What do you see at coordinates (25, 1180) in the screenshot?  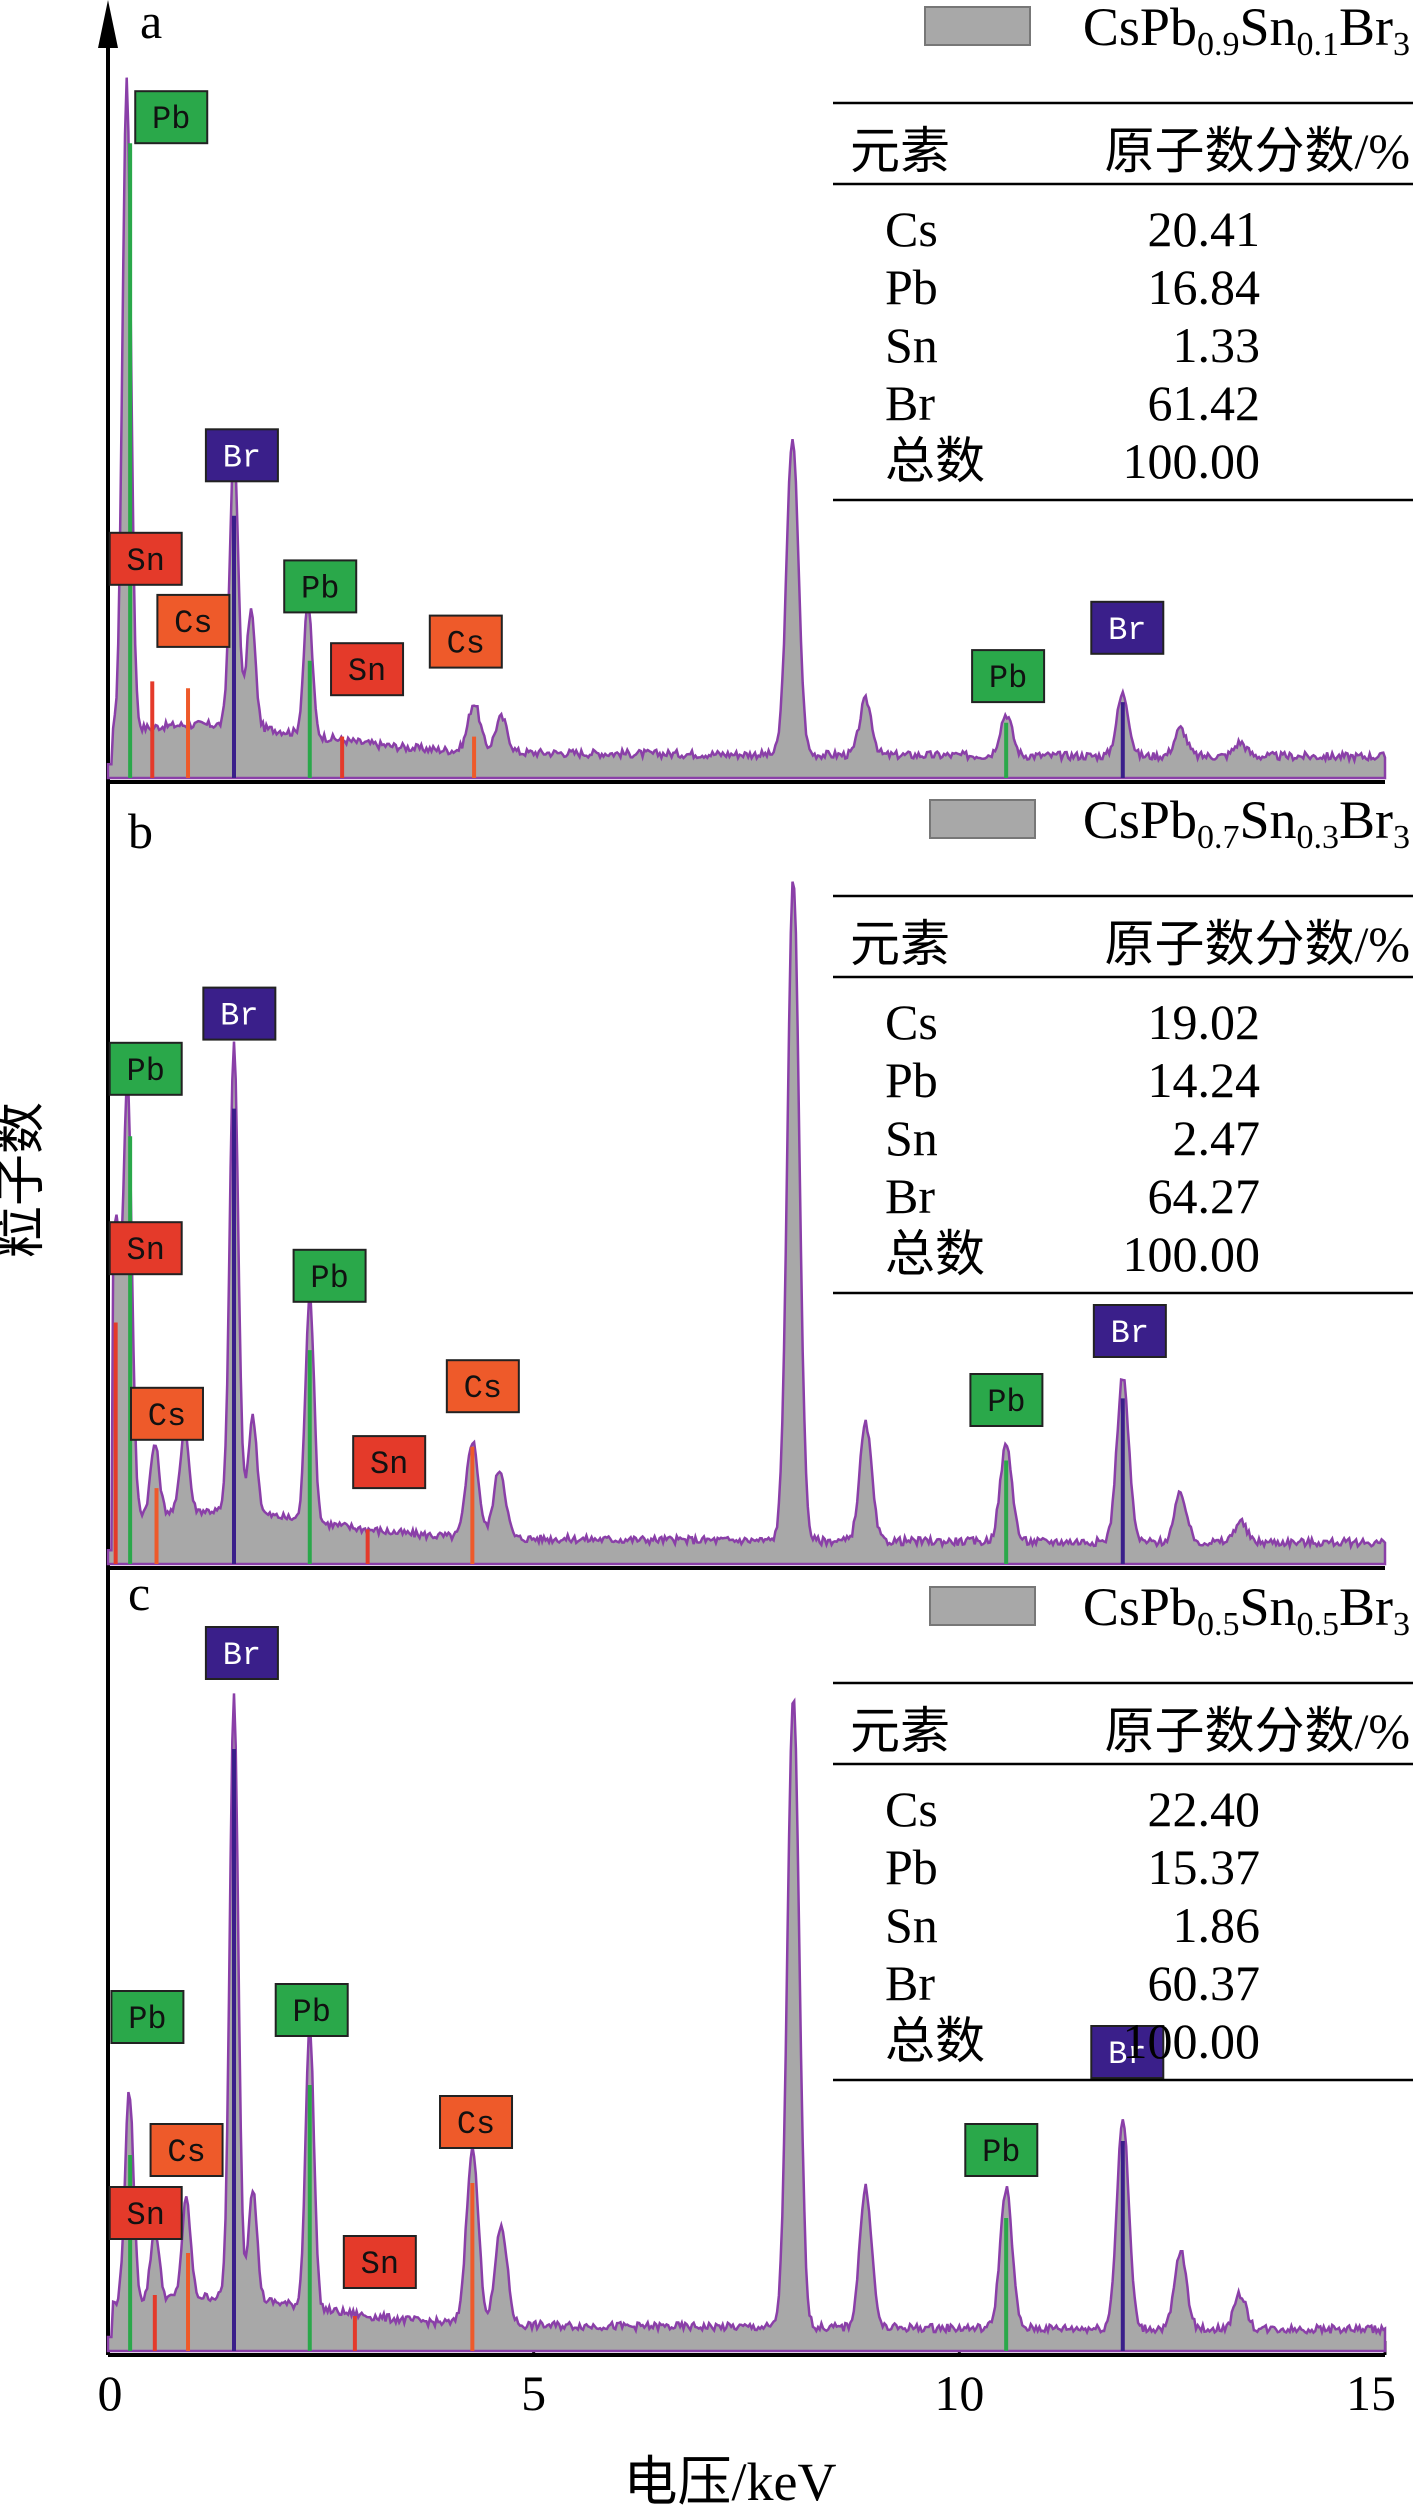 I see `y-axis-label: 粒子数` at bounding box center [25, 1180].